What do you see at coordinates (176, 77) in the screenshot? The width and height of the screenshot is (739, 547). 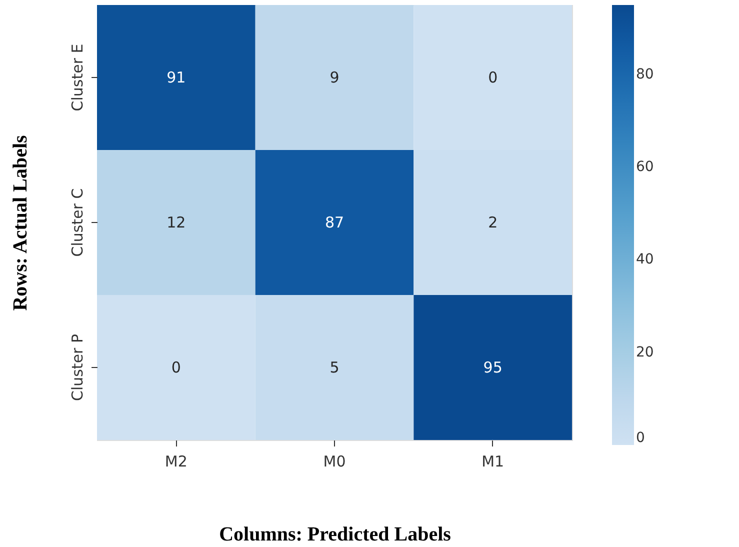 I see `data-label: 91` at bounding box center [176, 77].